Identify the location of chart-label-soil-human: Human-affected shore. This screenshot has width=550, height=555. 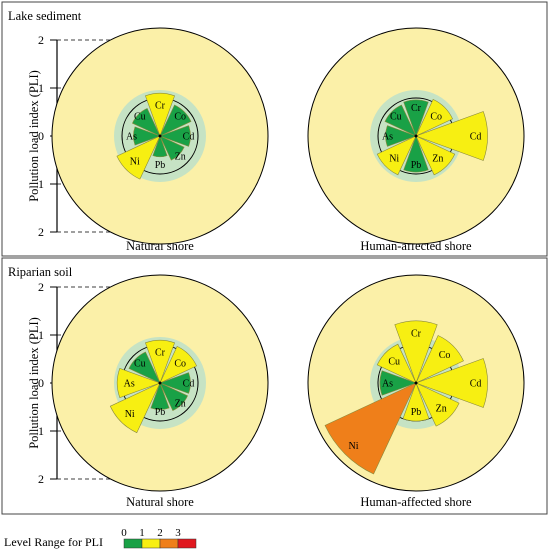
(416, 502).